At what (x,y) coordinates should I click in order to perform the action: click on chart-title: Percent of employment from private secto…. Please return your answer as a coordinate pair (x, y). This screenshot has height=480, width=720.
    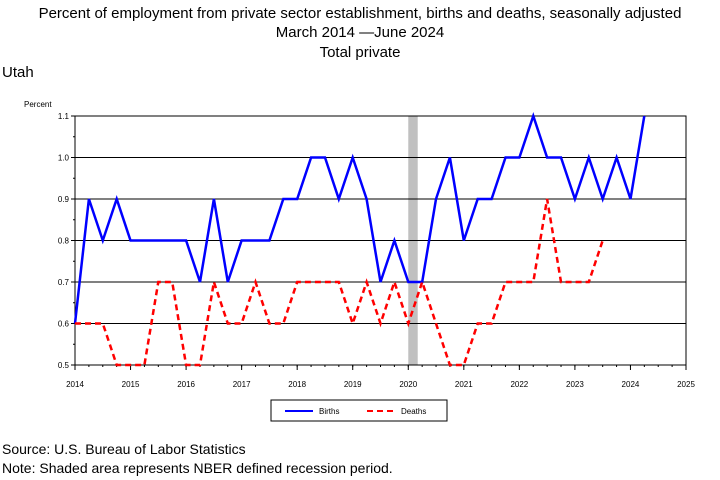
    Looking at the image, I should click on (360, 13).